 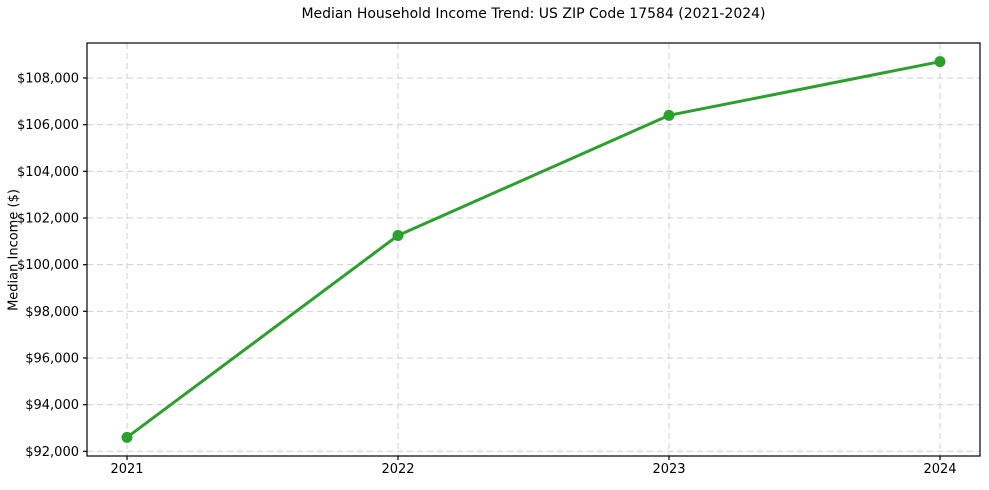 What do you see at coordinates (669, 115) in the screenshot?
I see `data-point-2023` at bounding box center [669, 115].